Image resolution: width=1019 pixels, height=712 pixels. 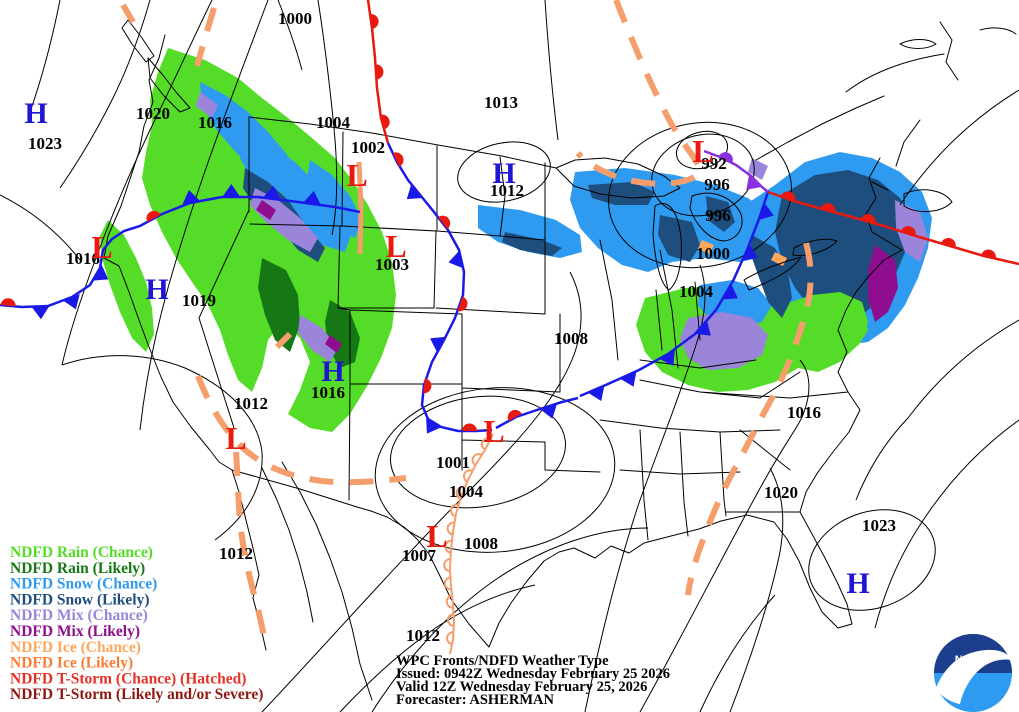 What do you see at coordinates (295, 18) in the screenshot?
I see `pressure-label: 1000` at bounding box center [295, 18].